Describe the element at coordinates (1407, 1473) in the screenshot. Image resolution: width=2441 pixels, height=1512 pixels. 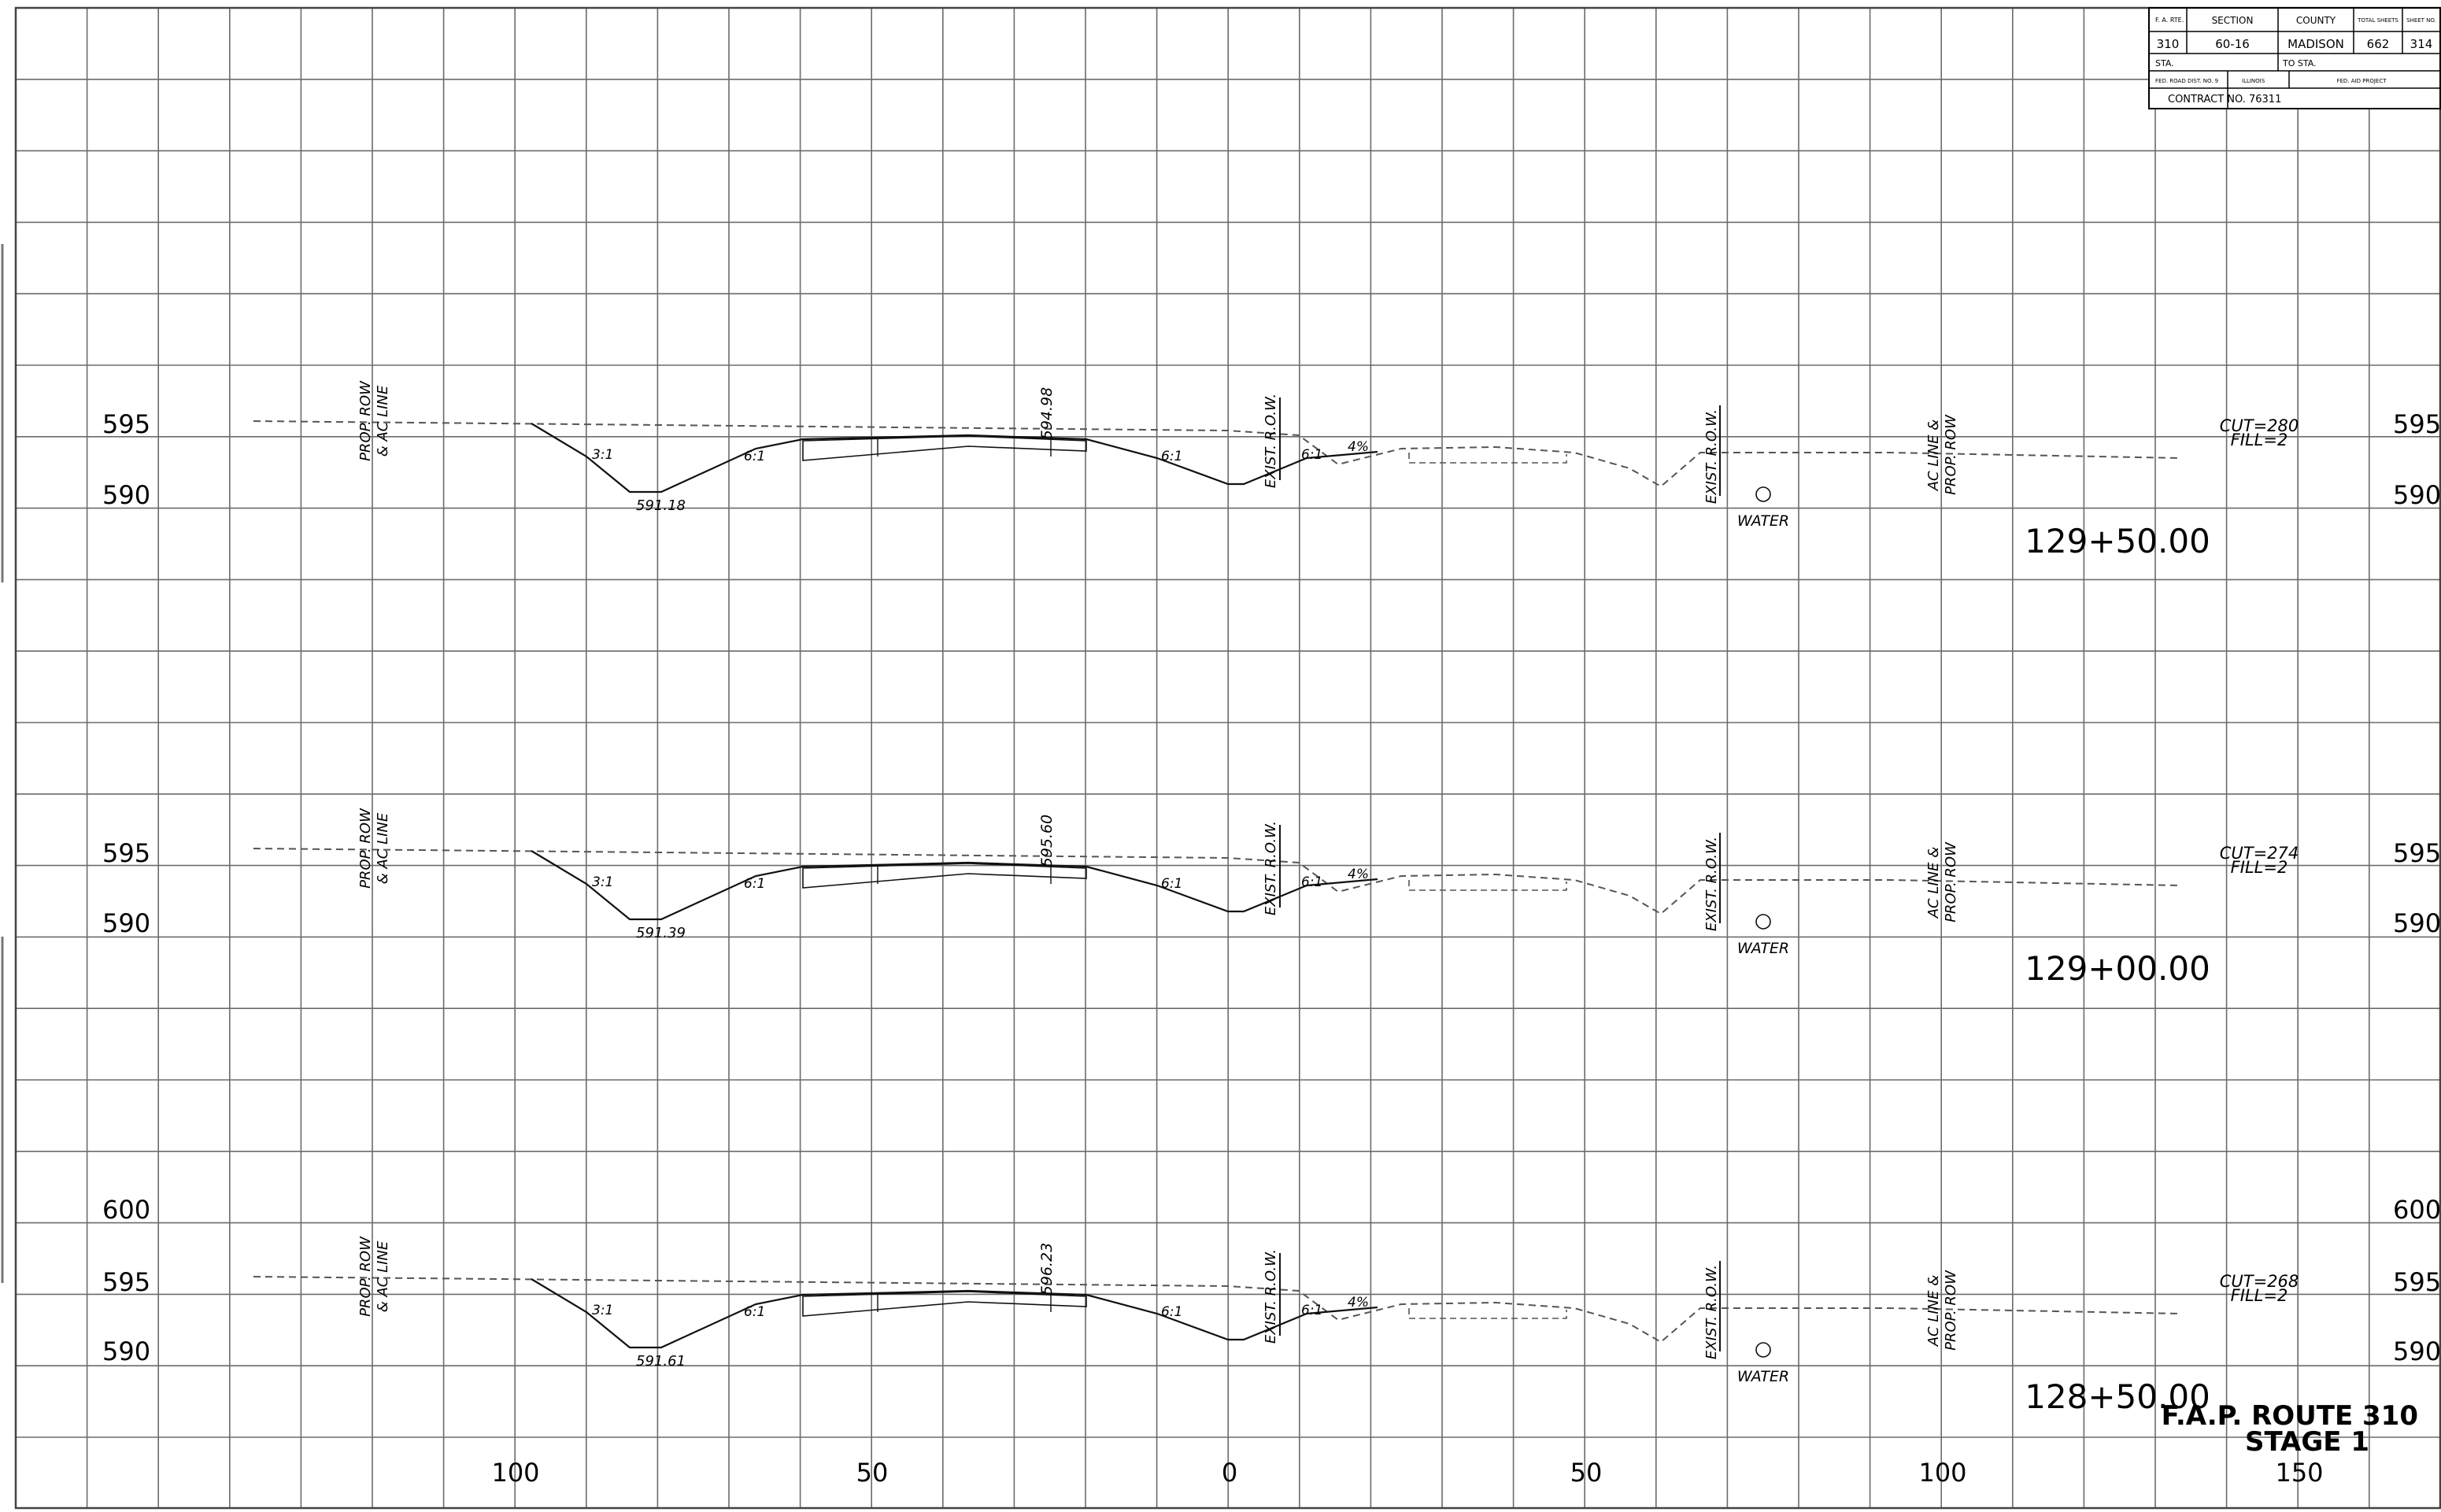
I see `offset-axis: 100 50 0 50 100 150` at that location.